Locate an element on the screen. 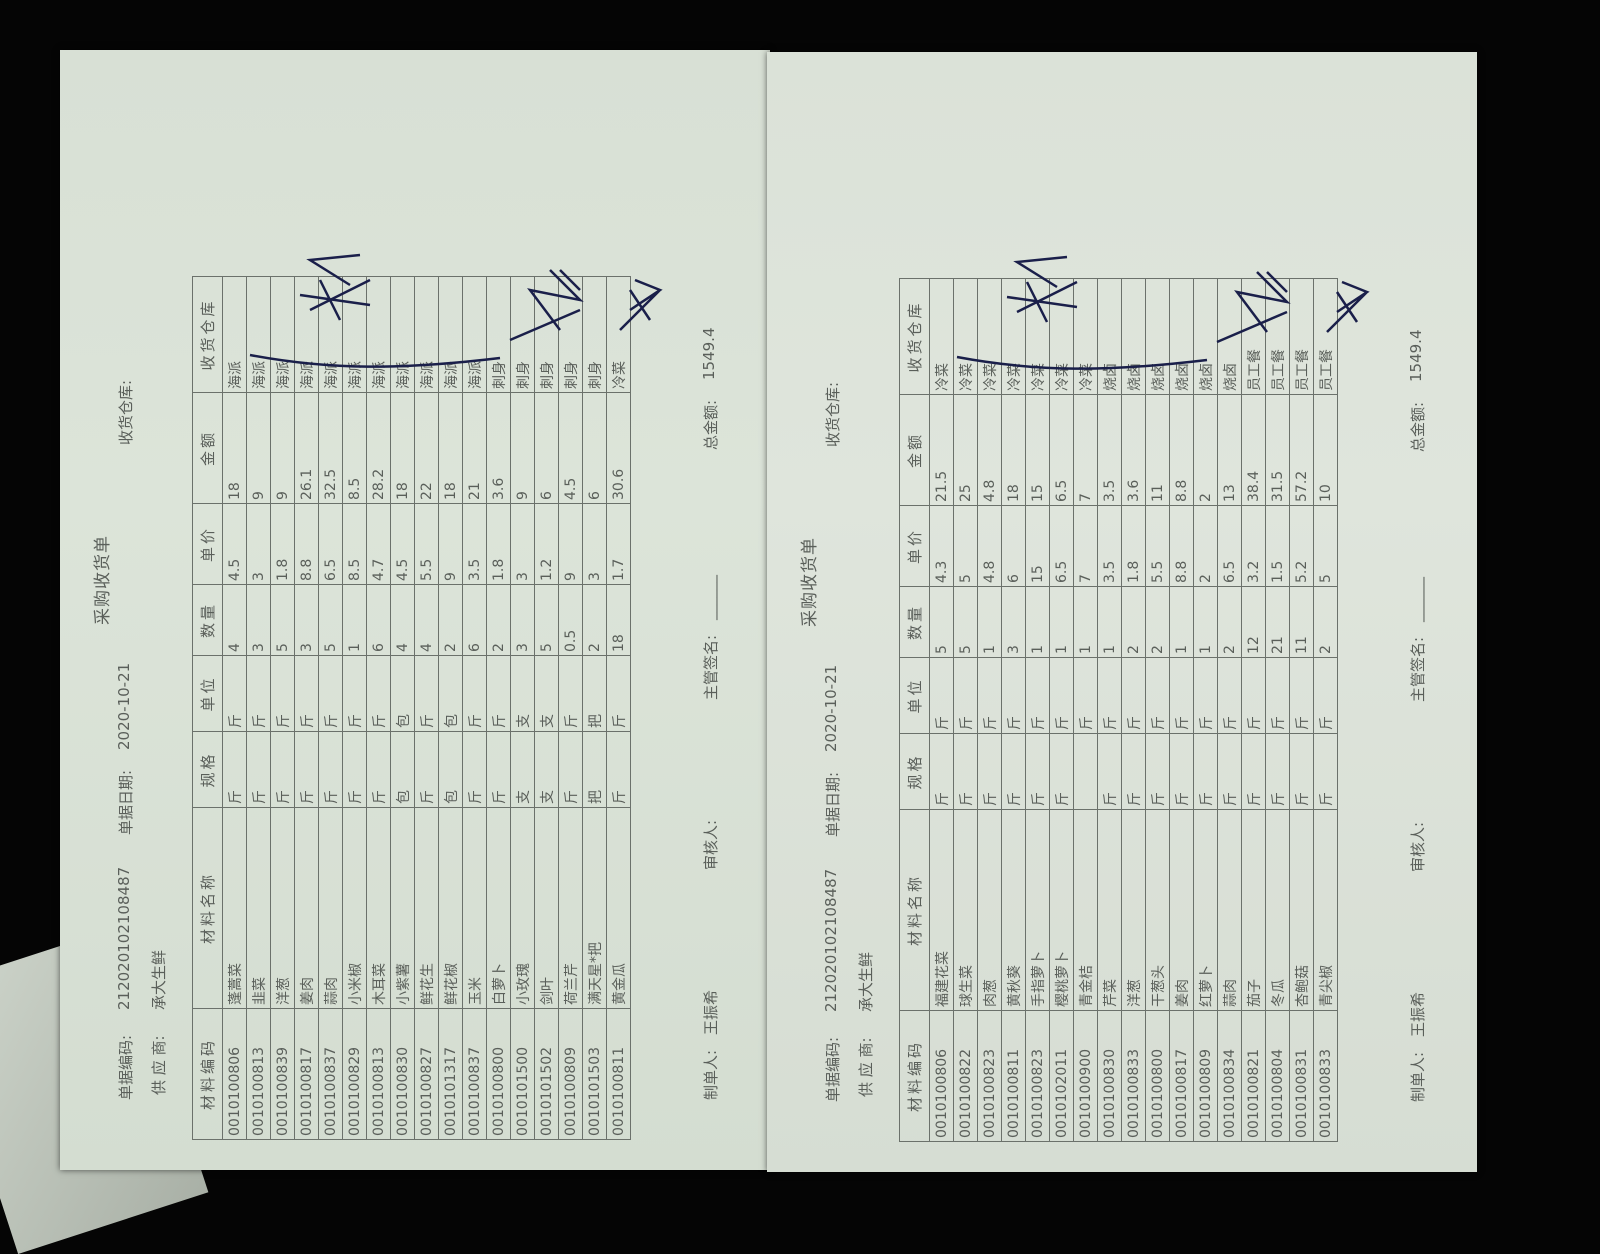  cell-unit-price: 4.5 is located at coordinates (402, 544).